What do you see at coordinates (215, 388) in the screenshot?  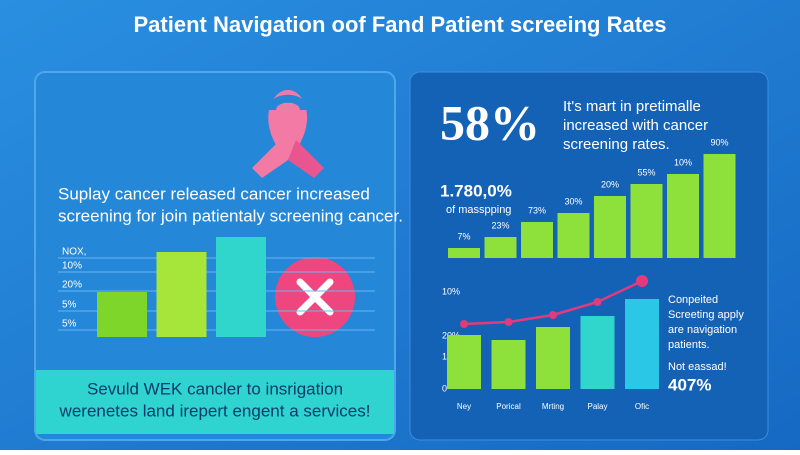 I see `footer-text: Sevuld WEK cancler to insrigation` at bounding box center [215, 388].